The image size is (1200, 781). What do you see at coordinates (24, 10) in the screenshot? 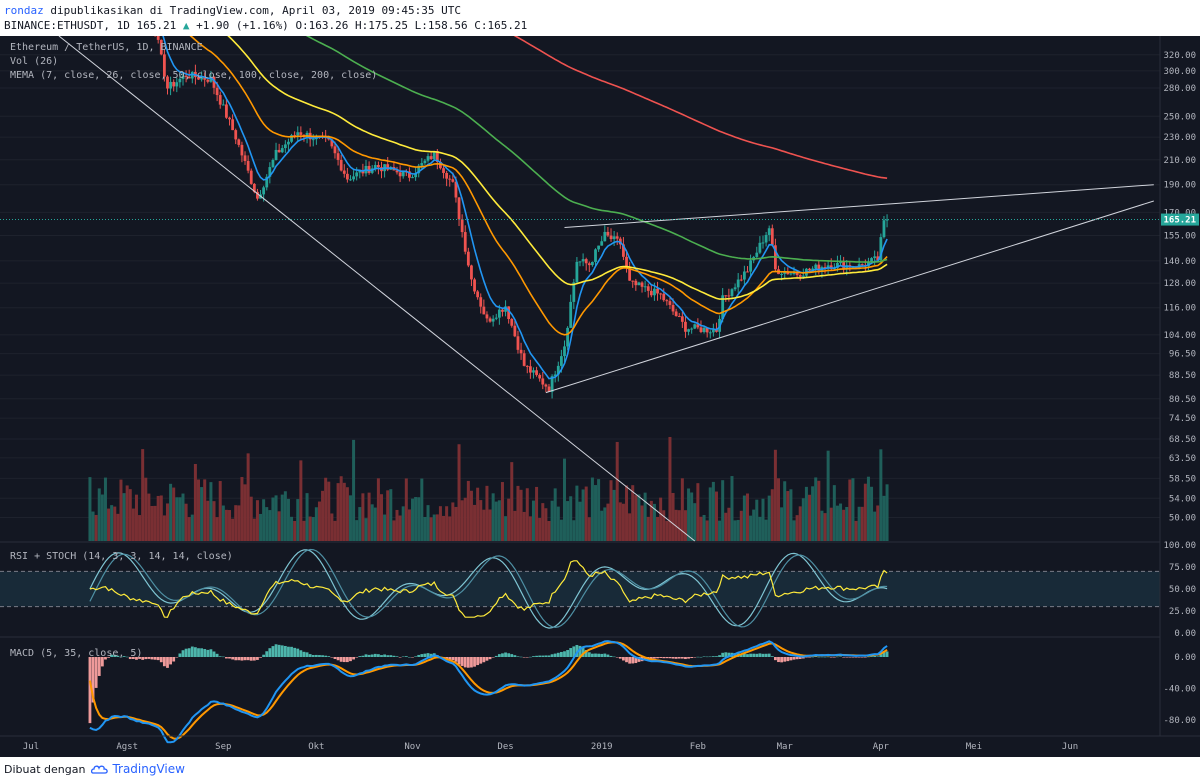
I see `author-link: rondaz` at bounding box center [24, 10].